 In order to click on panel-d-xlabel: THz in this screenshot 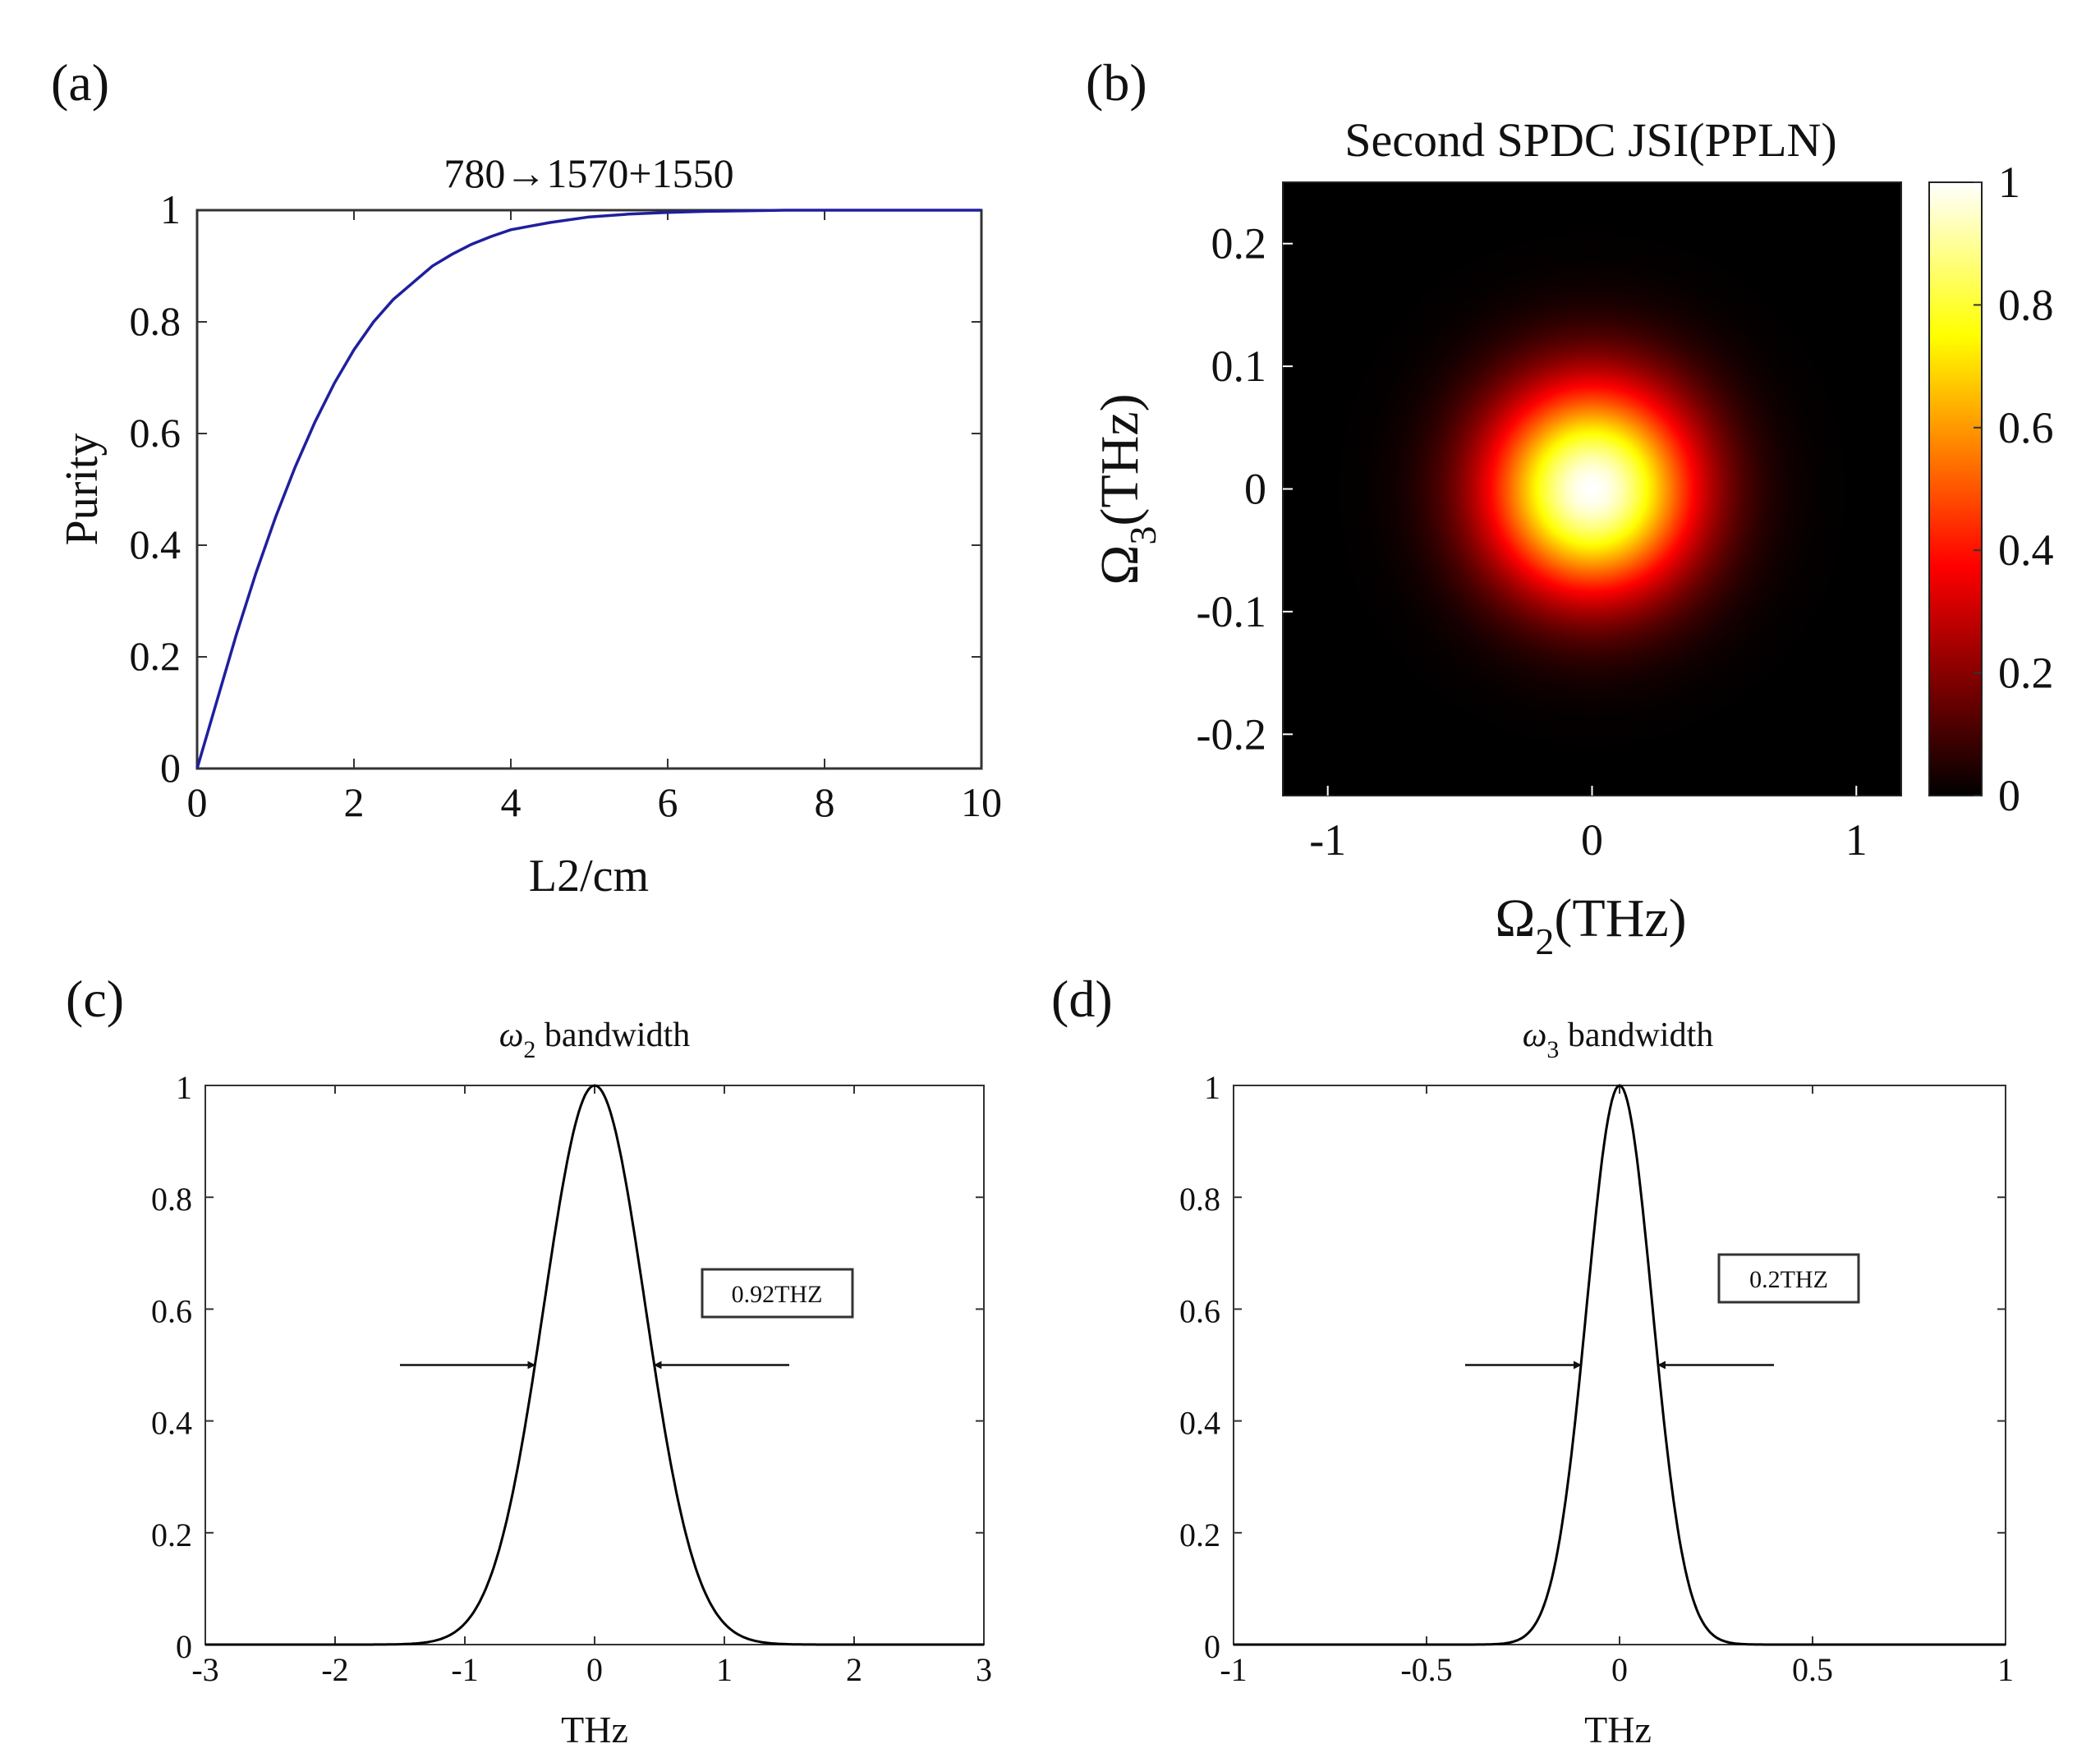, I will do `click(1618, 1730)`.